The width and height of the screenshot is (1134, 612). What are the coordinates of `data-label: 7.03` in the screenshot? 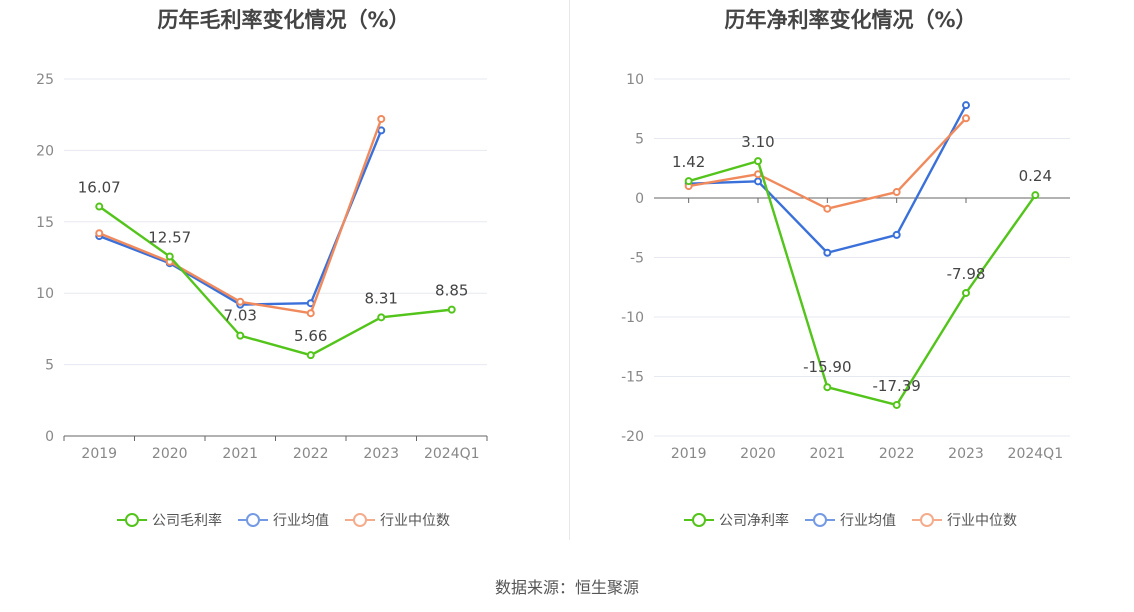 It's located at (240, 316).